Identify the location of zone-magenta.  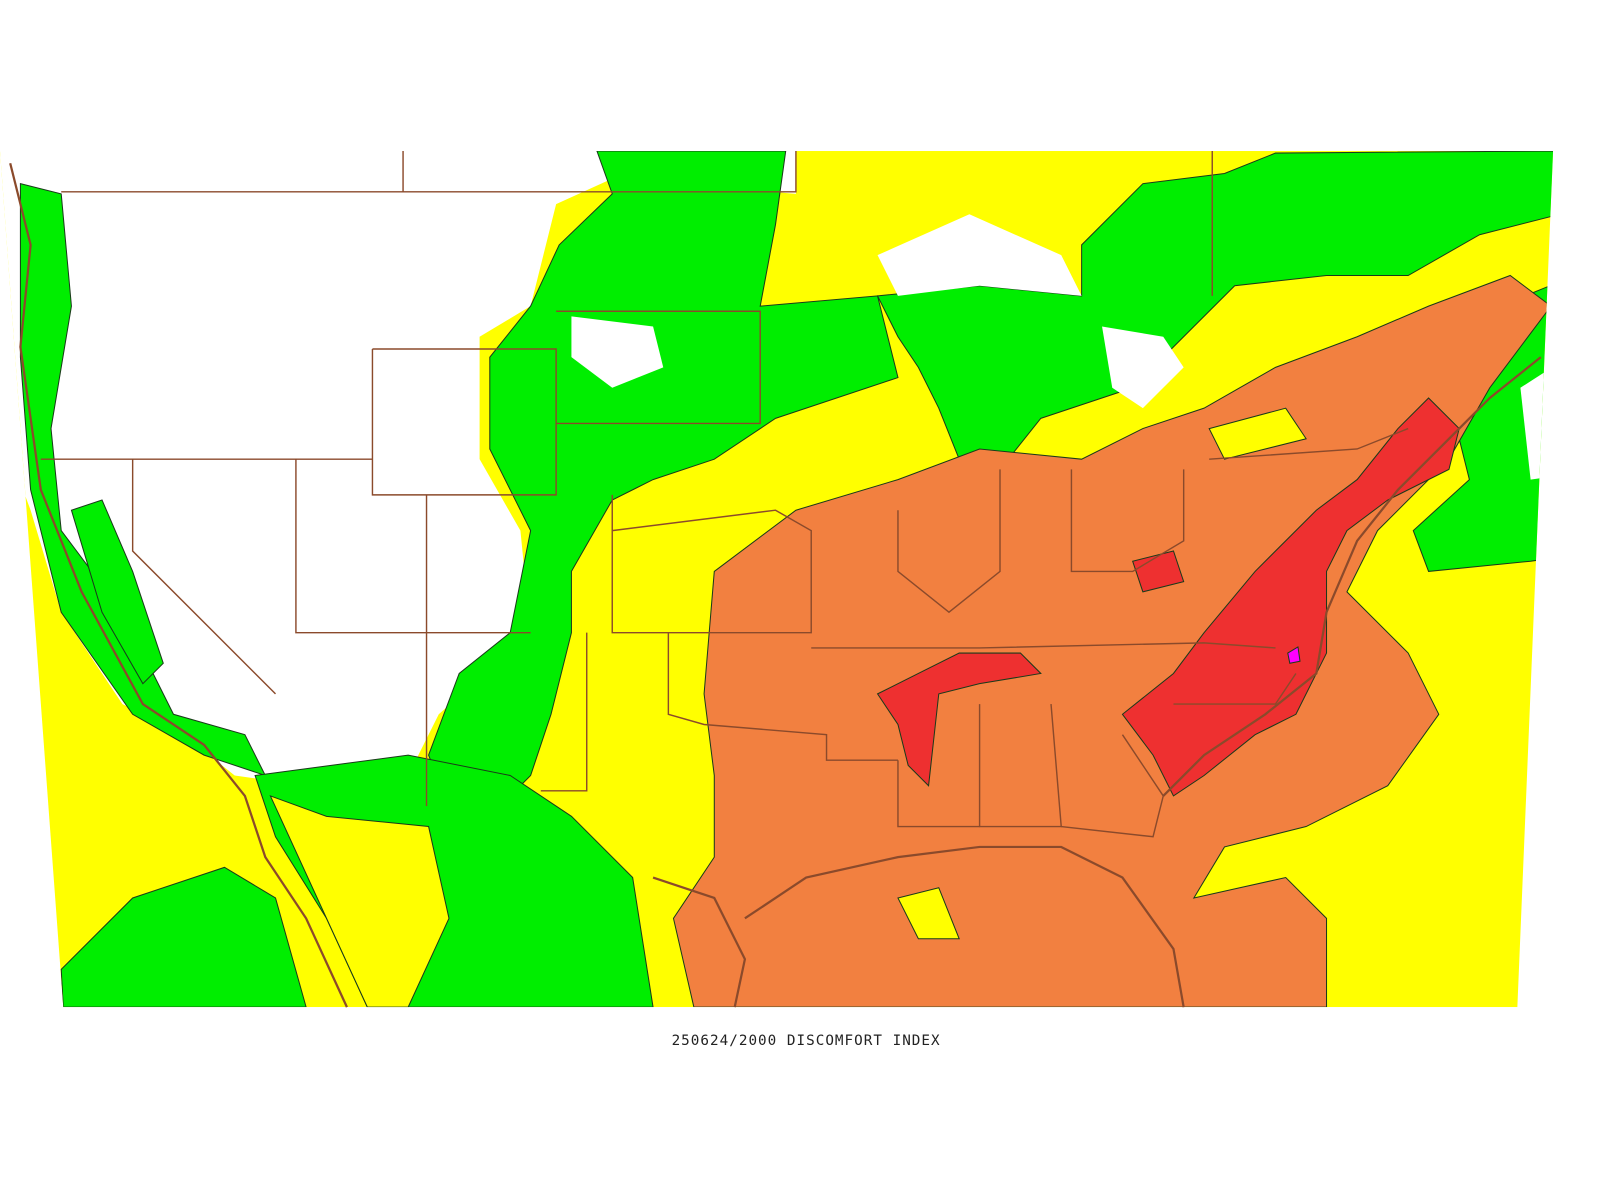
(1294, 655).